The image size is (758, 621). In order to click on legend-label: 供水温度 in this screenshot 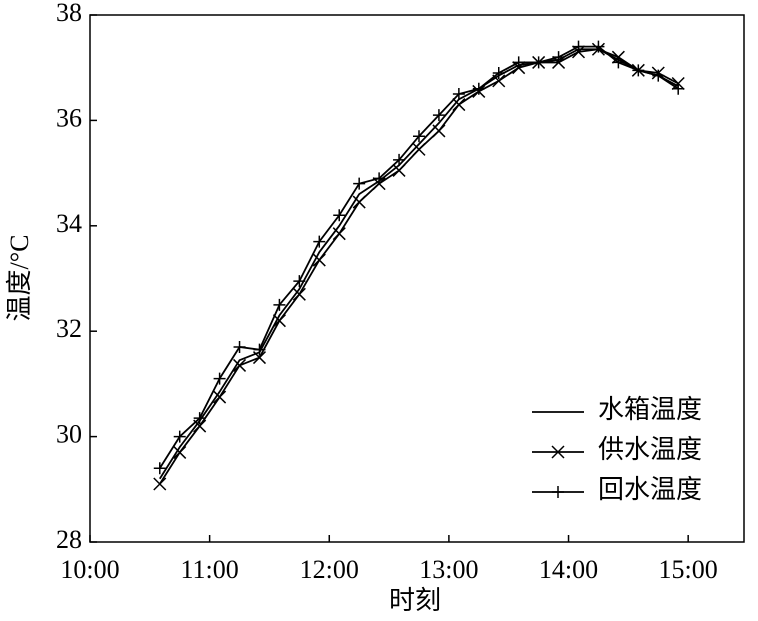, I will do `click(650, 449)`.